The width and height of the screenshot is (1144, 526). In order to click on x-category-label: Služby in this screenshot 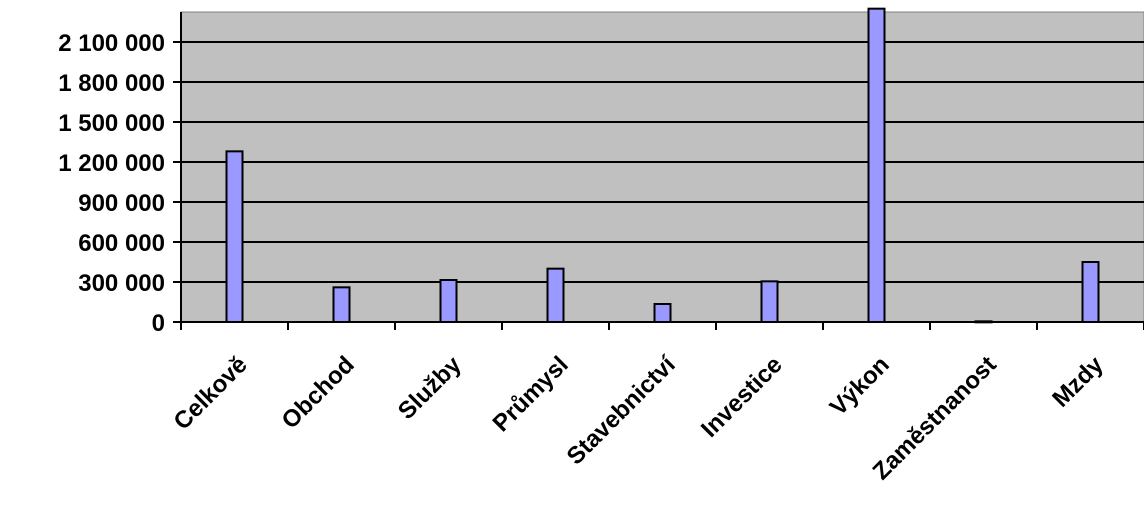, I will do `click(430, 388)`.